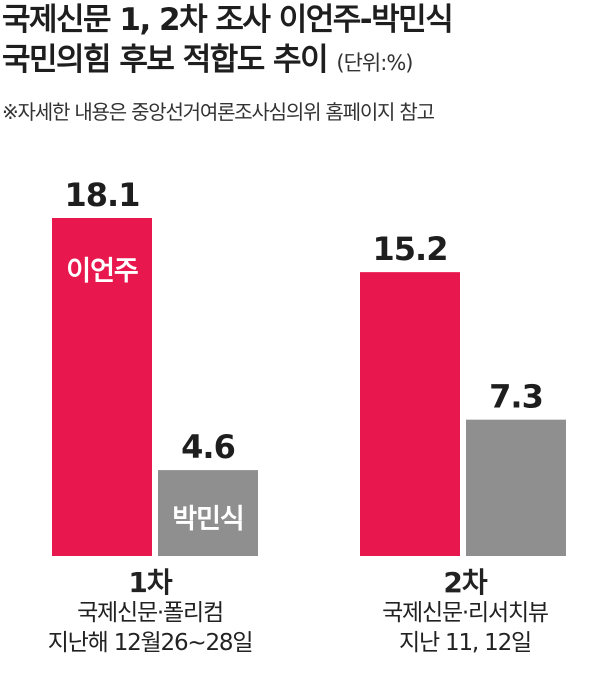  I want to click on title-line-2-text: 국민의힘 후보 적합도 추이, so click(165, 60).